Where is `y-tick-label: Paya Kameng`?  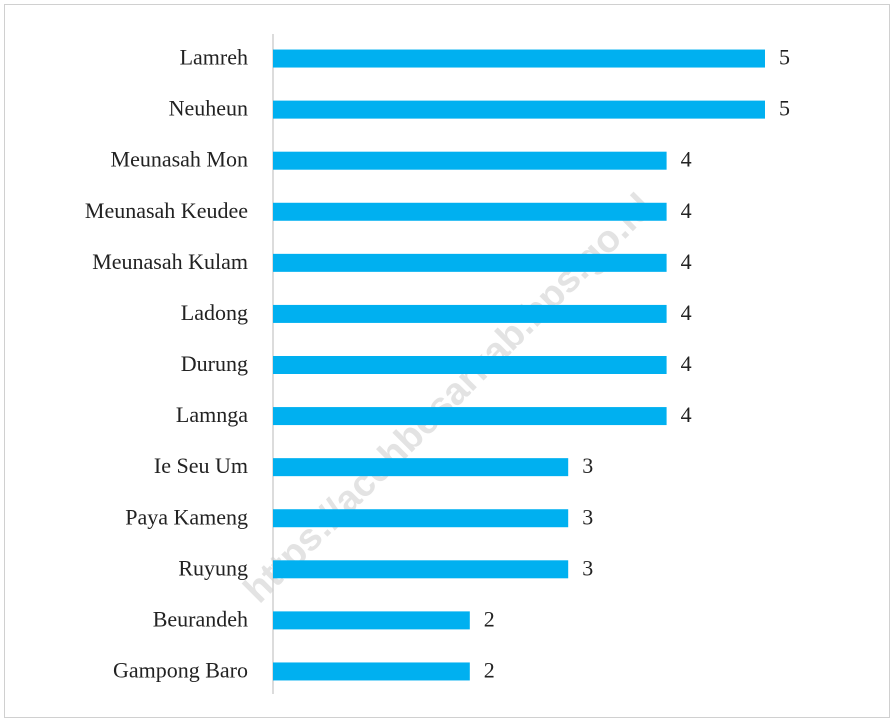
y-tick-label: Paya Kameng is located at coordinates (186, 516).